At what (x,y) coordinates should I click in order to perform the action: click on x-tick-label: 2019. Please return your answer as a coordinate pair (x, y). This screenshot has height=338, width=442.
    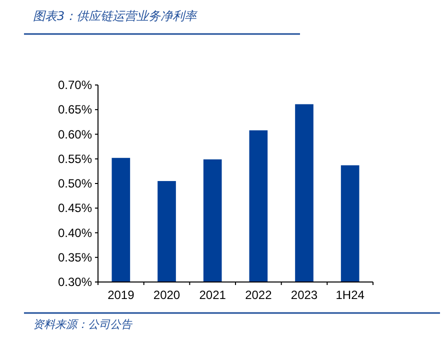
    Looking at the image, I should click on (121, 295).